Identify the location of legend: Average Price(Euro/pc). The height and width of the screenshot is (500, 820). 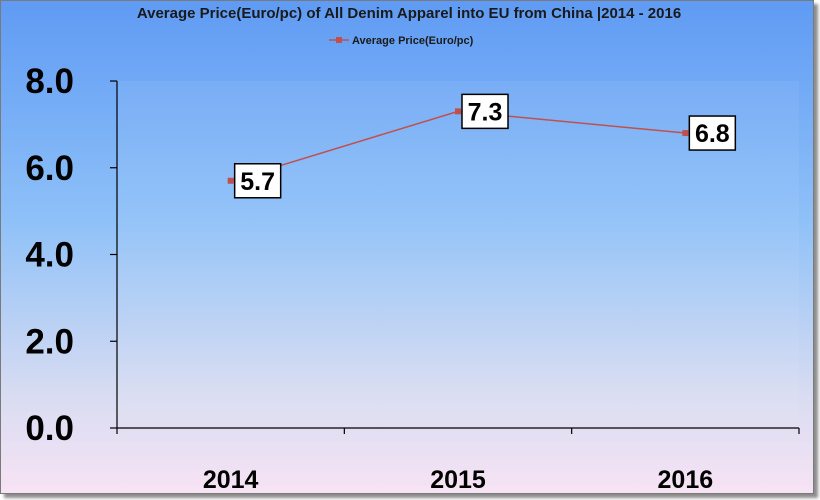
(401, 41).